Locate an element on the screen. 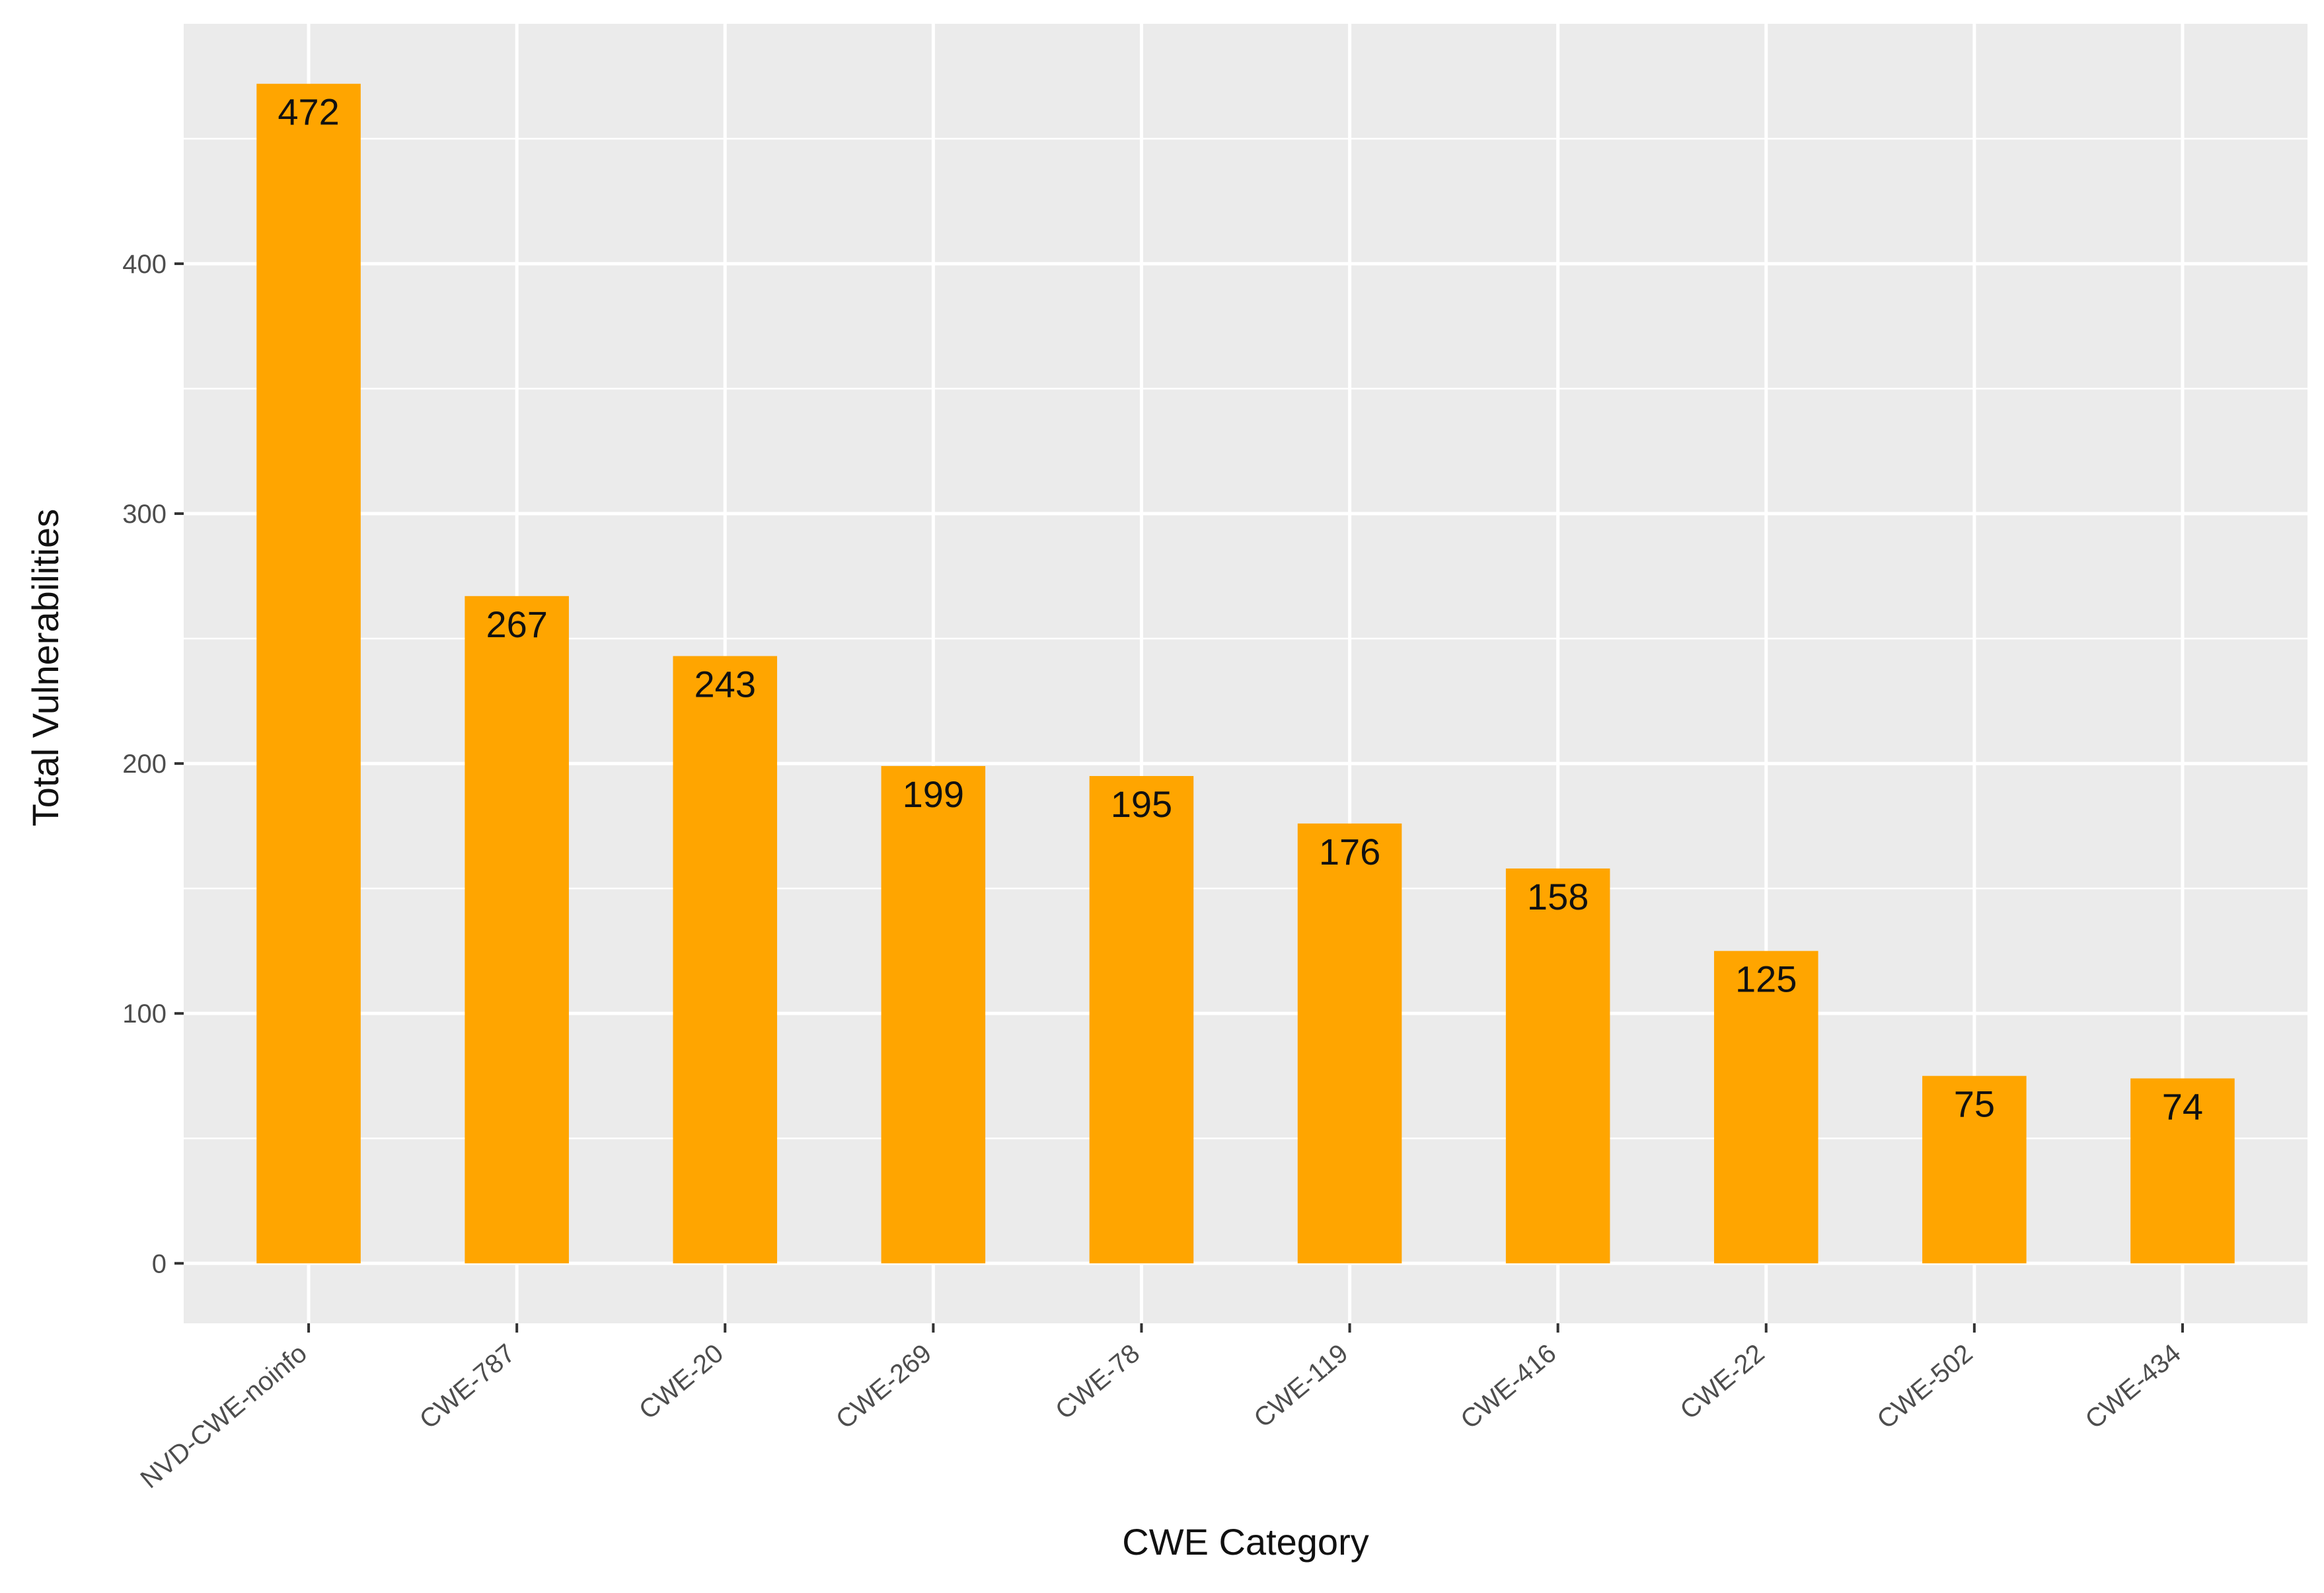 This screenshot has height=1593, width=2324. x-tick-label: CWE-502 is located at coordinates (1925, 1386).